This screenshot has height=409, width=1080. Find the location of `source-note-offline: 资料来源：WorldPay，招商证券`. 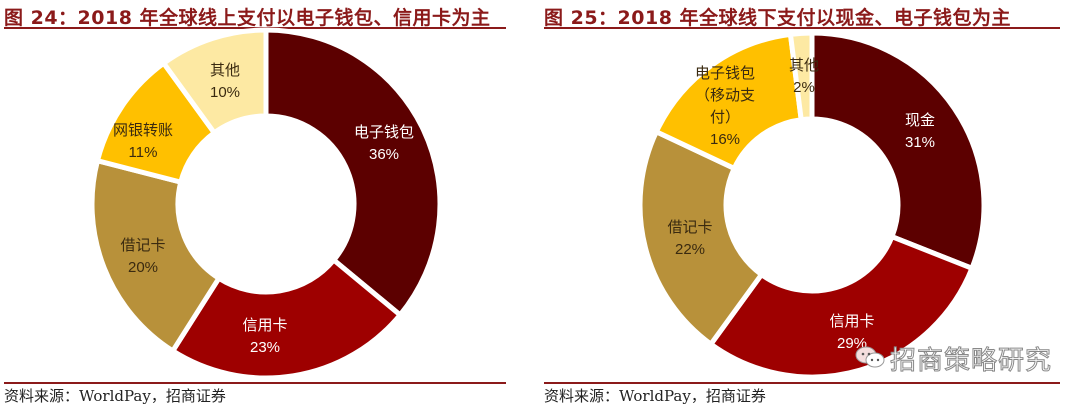

source-note-offline: 资料来源：WorldPay，招商证券 is located at coordinates (655, 396).